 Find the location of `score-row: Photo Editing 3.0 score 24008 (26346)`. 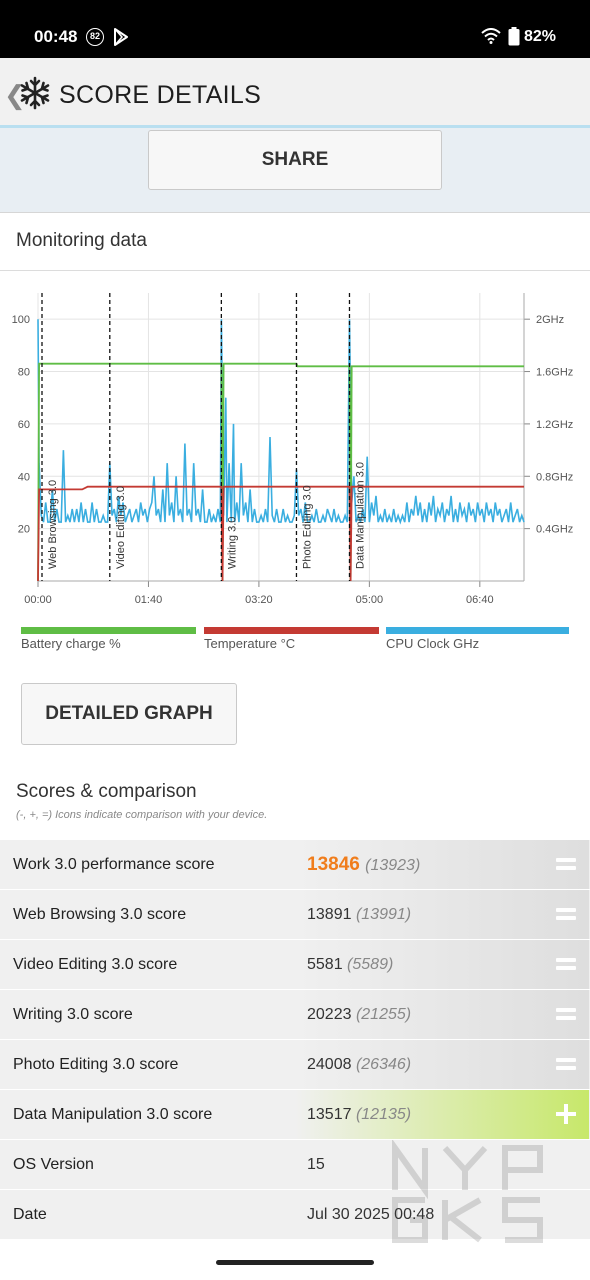

score-row: Photo Editing 3.0 score 24008 (26346) is located at coordinates (295, 1064).